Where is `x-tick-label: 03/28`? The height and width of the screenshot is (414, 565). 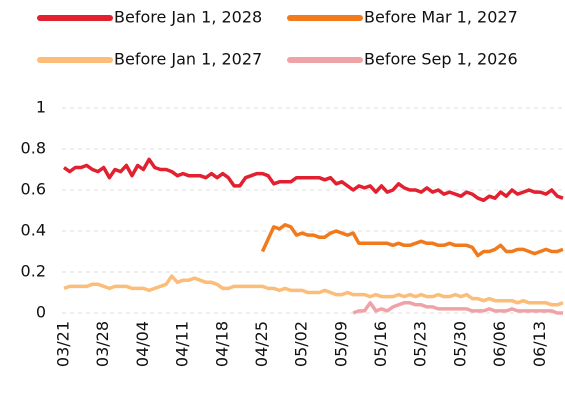 x-tick-label: 03/28 is located at coordinates (102, 344).